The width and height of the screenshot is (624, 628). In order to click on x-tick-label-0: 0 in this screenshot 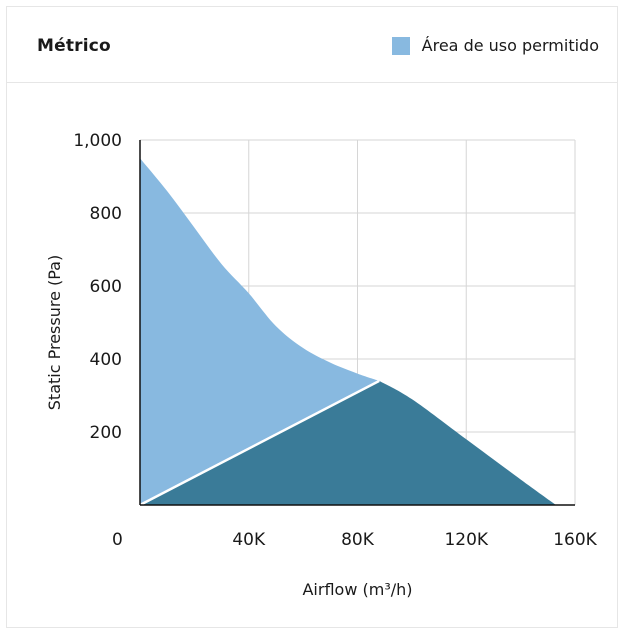, I will do `click(117, 540)`.